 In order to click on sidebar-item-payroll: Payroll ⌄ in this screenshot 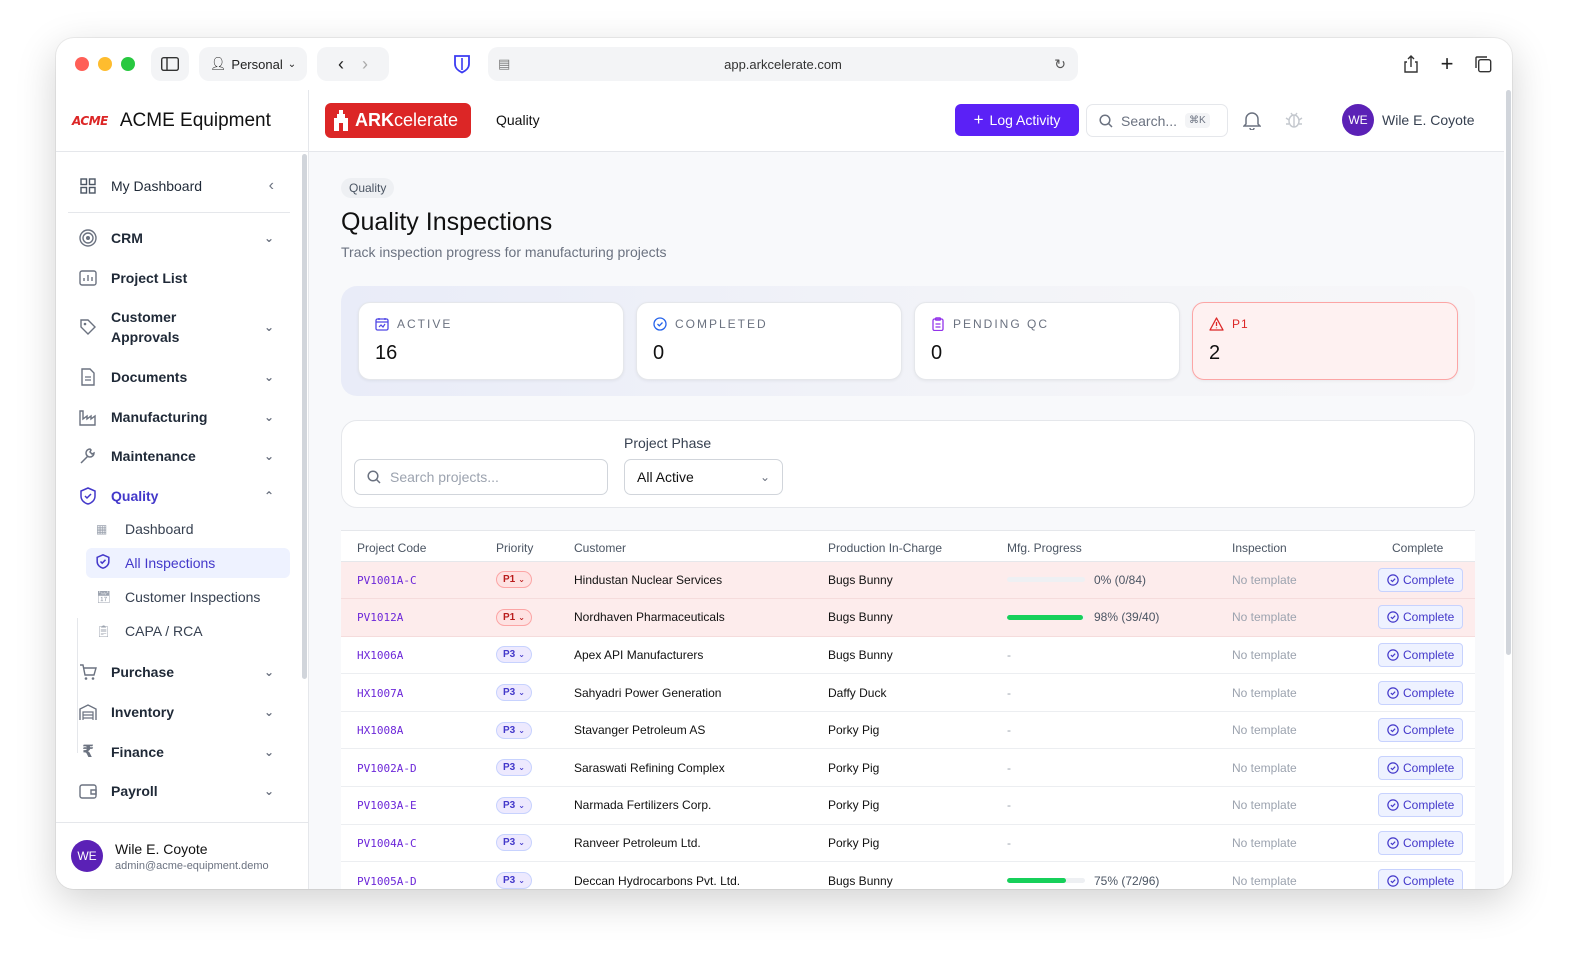, I will do `click(176, 791)`.